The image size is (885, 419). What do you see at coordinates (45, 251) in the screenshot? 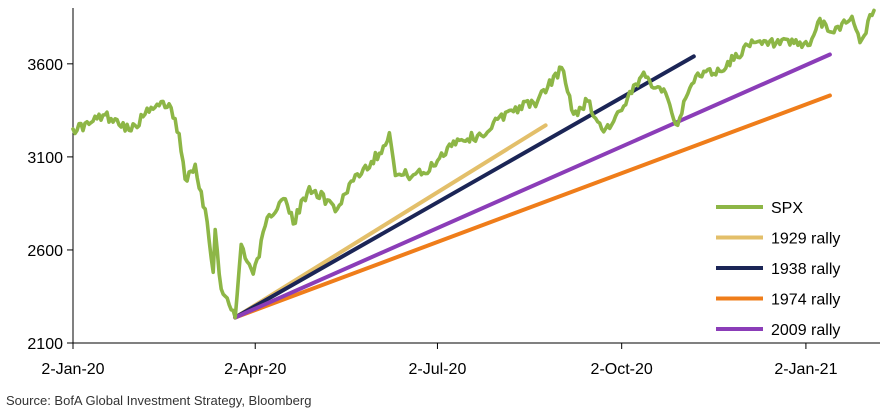
I see `y-tick-label: 2600` at bounding box center [45, 251].